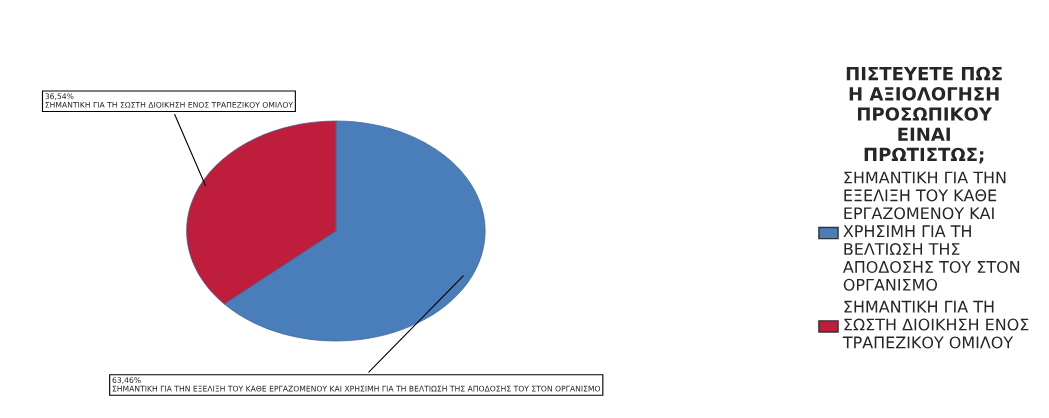  Describe the element at coordinates (931, 231) in the screenshot. I see `legend-label: ΣΗΜΑΝΤΙΚΗ ΓΙΑ ΤΗΝ ΕΞΕΛΙΞΗ ΤΟΥ ΚΑΘΕ ΕΡΓΑΖΟΜΕΝΟΥ ΚΑΙ ΧΡΗΣΙΜΗ ΓΙΑ ΤΗ ΒΕΛΤΙΩΣΗ ΤΗΣ ΑΠΟΔΟΣΗΣ ΤΟΥ ΣΤΟΝ ΟΡΓΑΝΙΣΜΟ` at that location.